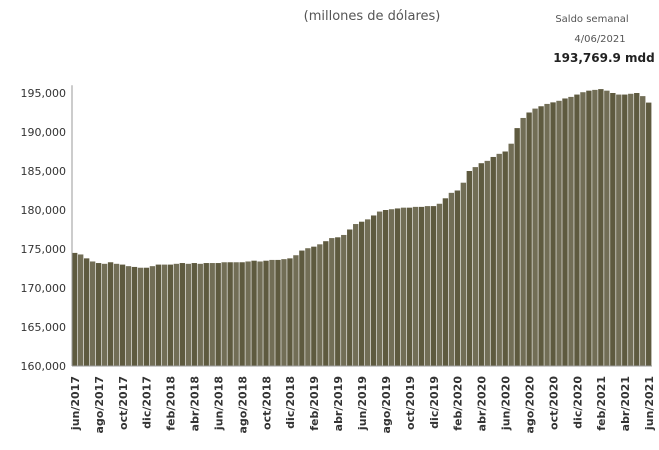 Image resolution: width=659 pixels, height=450 pixels. What do you see at coordinates (603, 58) in the screenshot?
I see `annotation: 193,769.9 mdd` at bounding box center [603, 58].